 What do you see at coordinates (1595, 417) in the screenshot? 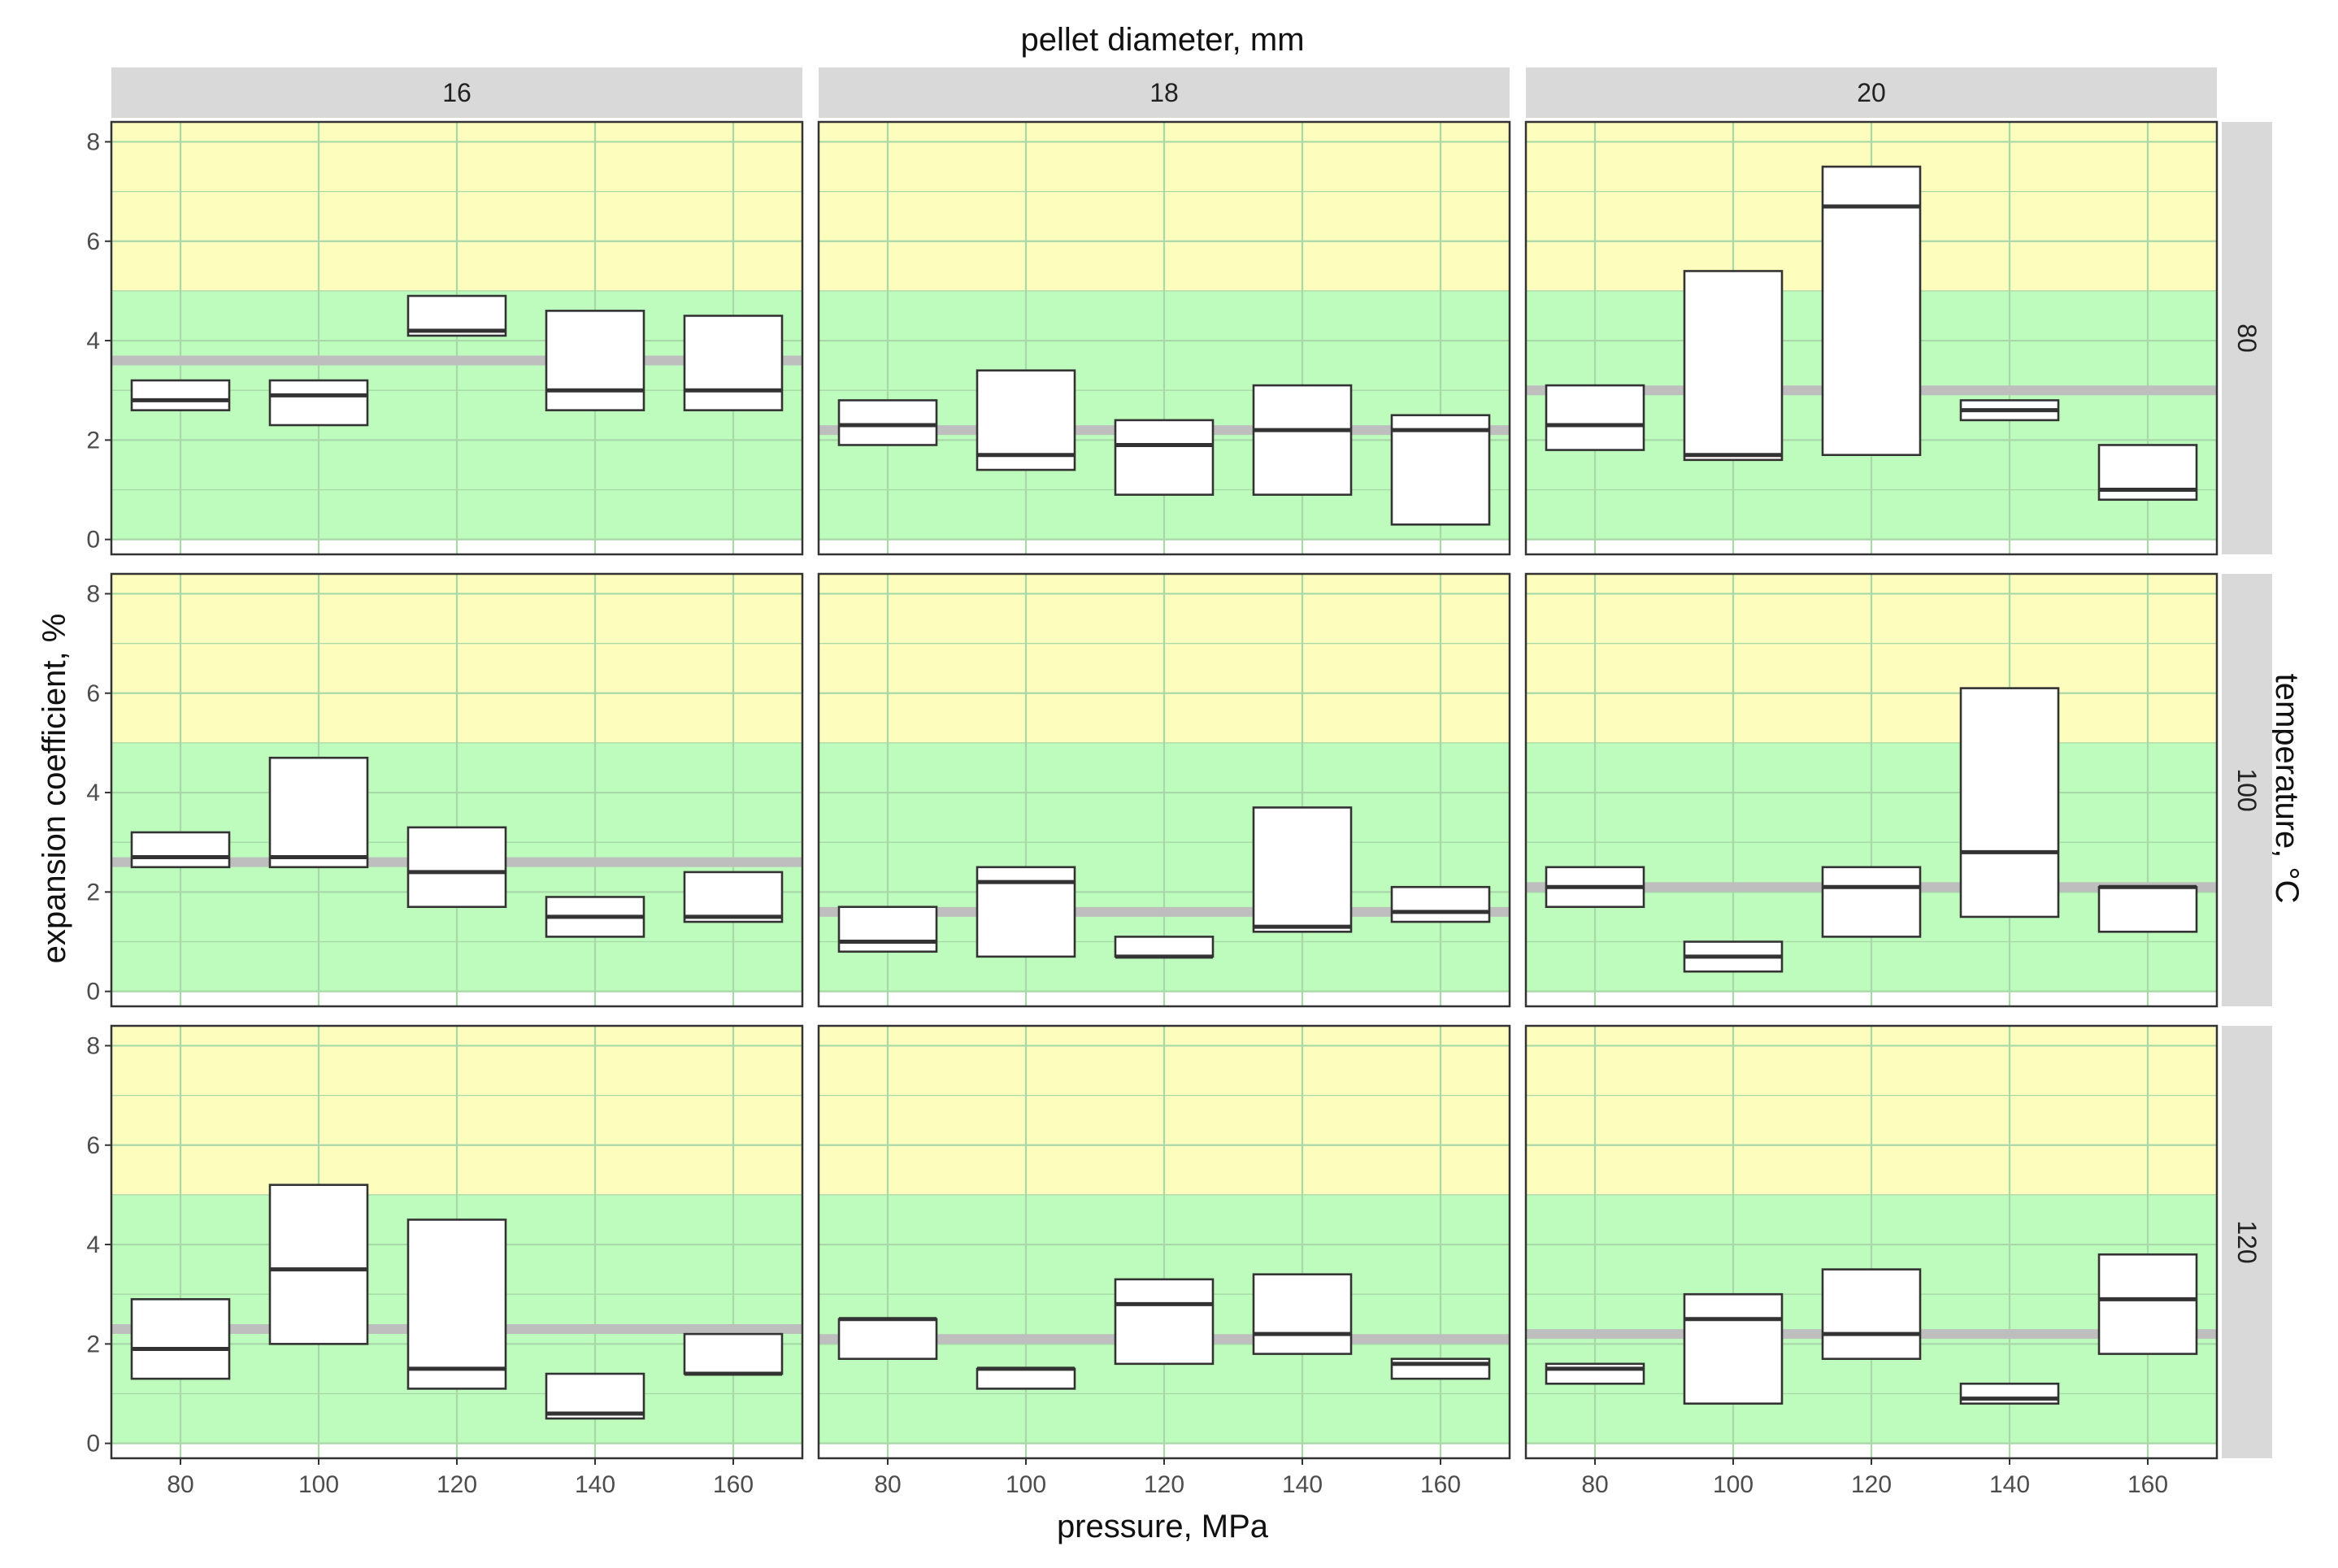
I see `box-d20-t80-p80` at bounding box center [1595, 417].